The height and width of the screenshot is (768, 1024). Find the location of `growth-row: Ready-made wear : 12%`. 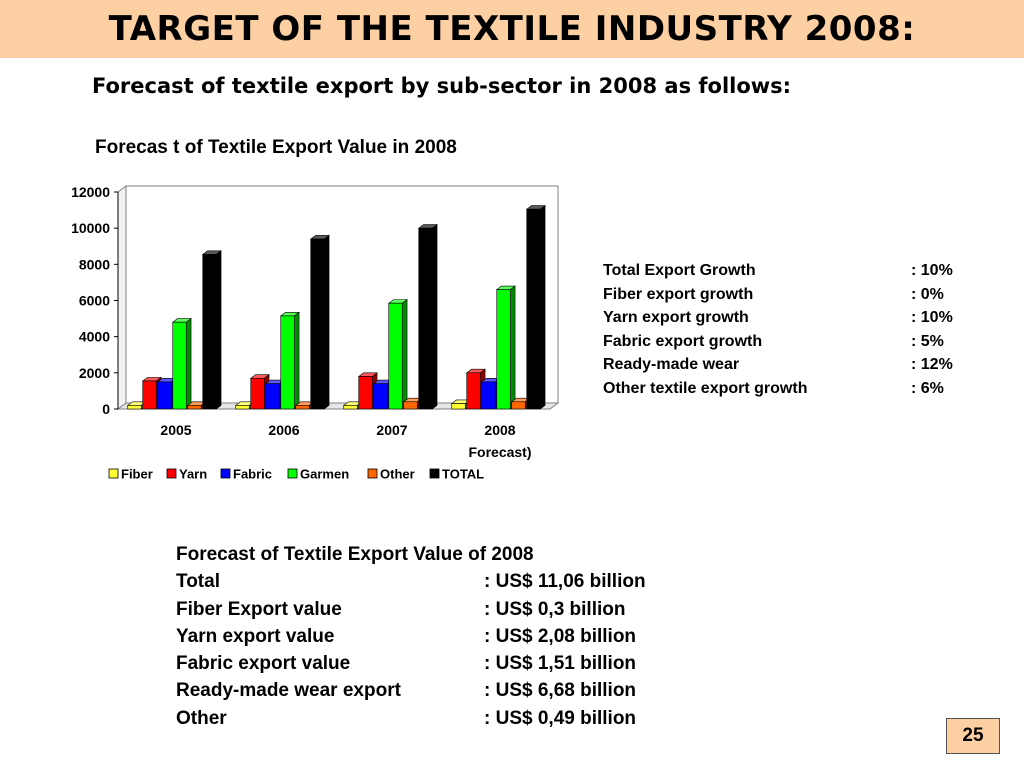

growth-row: Ready-made wear : 12% is located at coordinates (778, 365).